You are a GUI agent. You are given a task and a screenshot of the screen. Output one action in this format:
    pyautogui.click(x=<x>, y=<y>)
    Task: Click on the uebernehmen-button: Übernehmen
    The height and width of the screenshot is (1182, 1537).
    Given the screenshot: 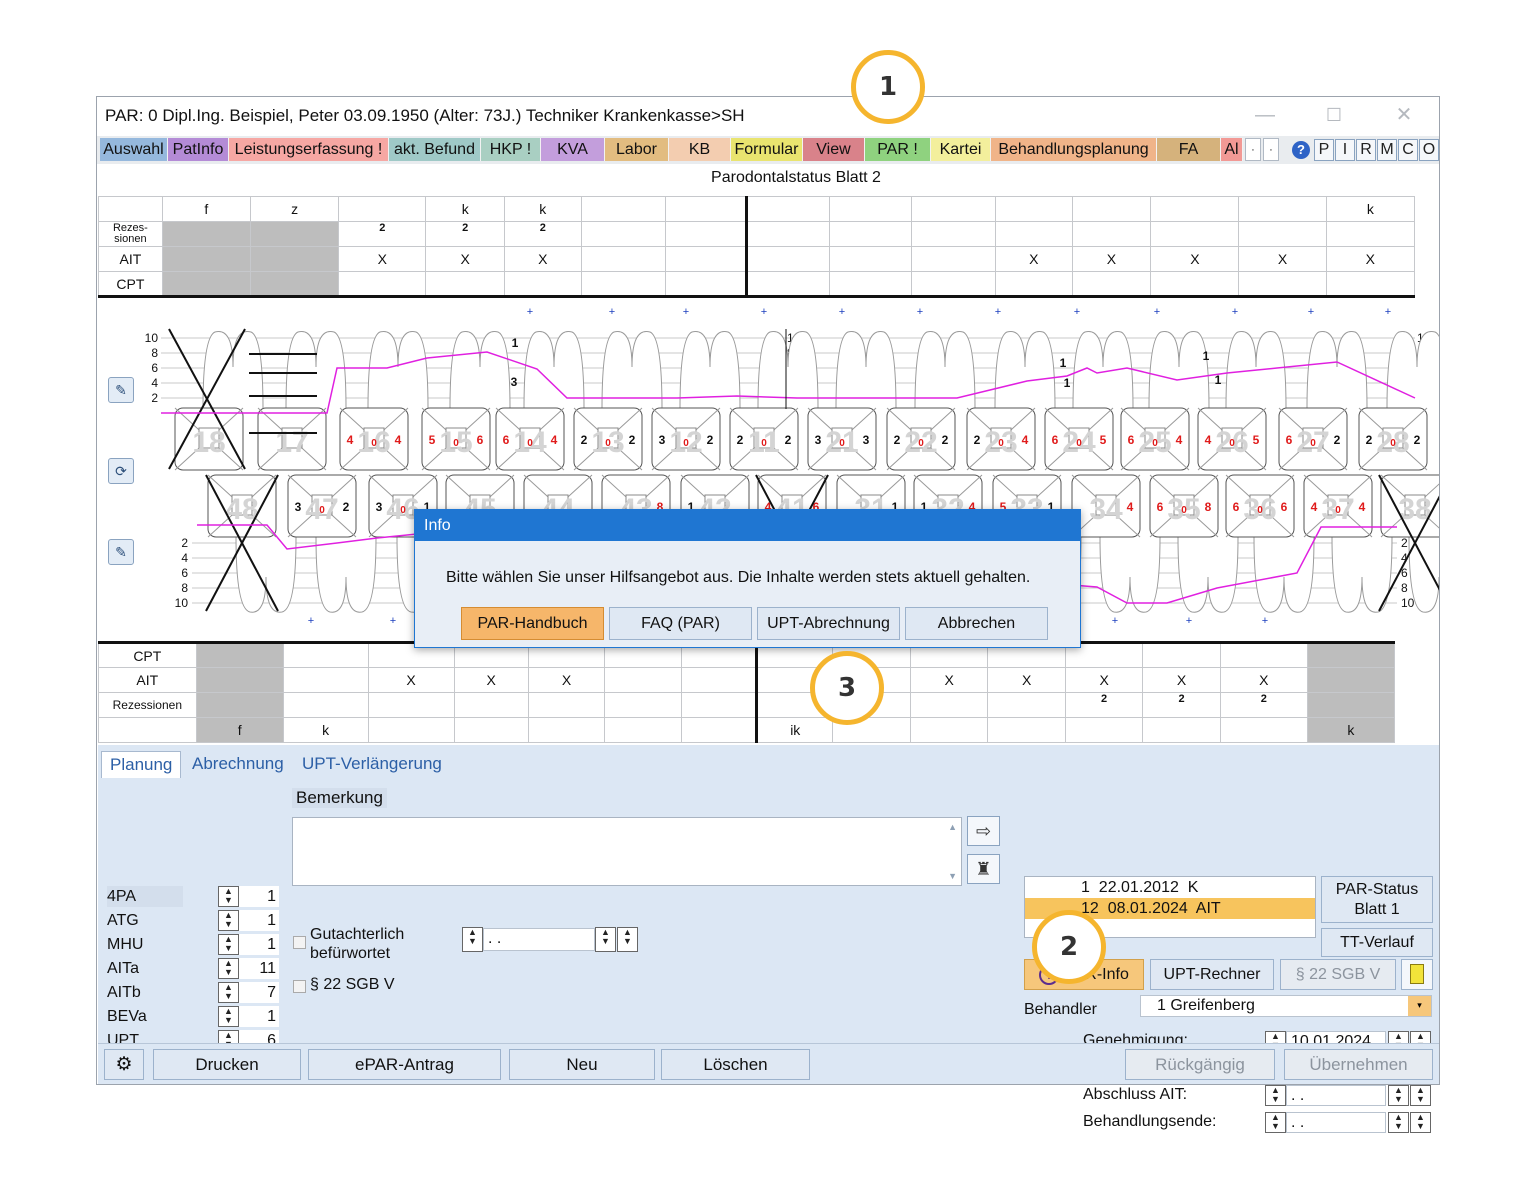 What is the action you would take?
    pyautogui.click(x=1358, y=1064)
    